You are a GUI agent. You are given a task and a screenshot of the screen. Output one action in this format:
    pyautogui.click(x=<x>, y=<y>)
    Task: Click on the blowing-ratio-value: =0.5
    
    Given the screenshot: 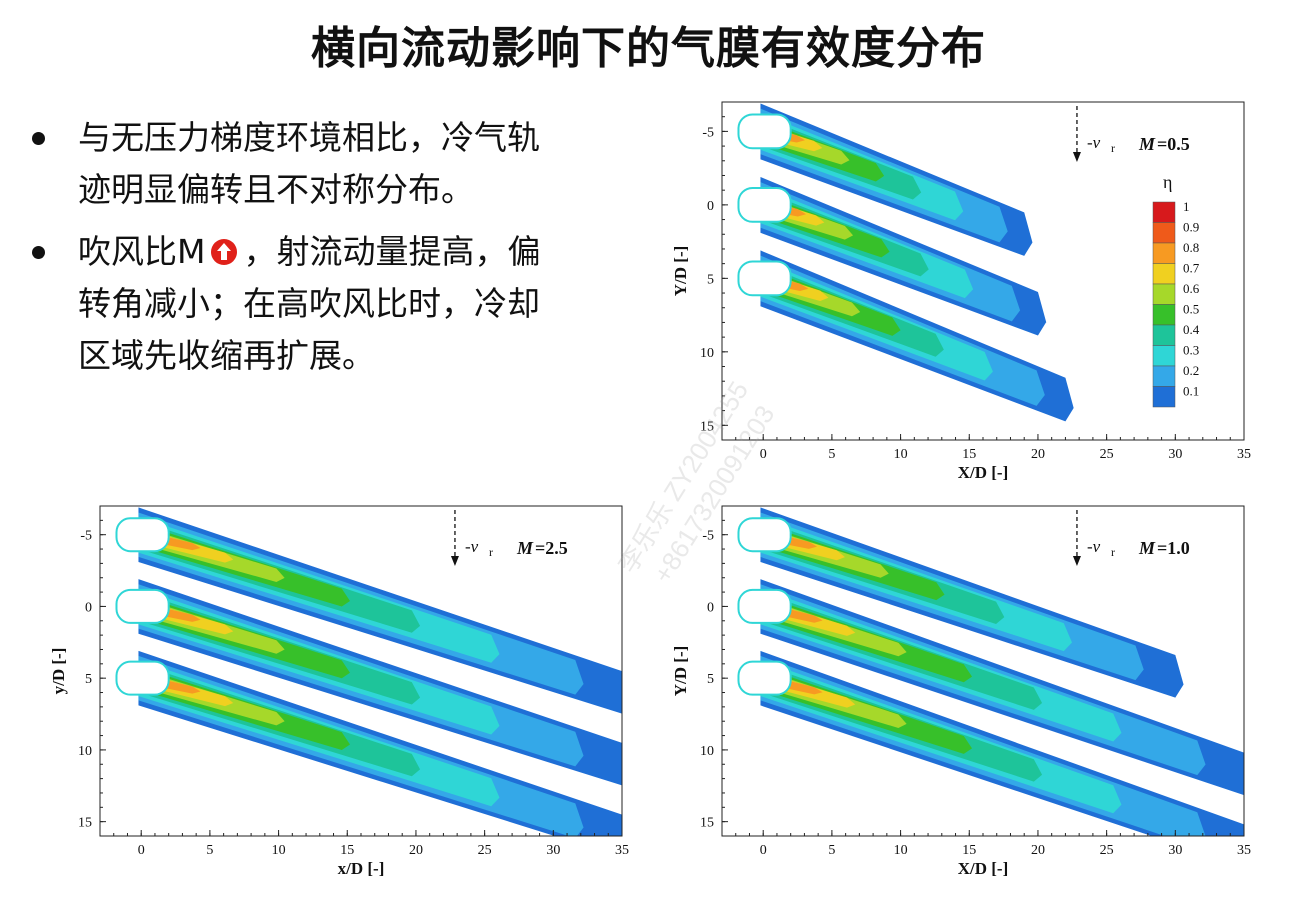 What is the action you would take?
    pyautogui.click(x=1173, y=144)
    